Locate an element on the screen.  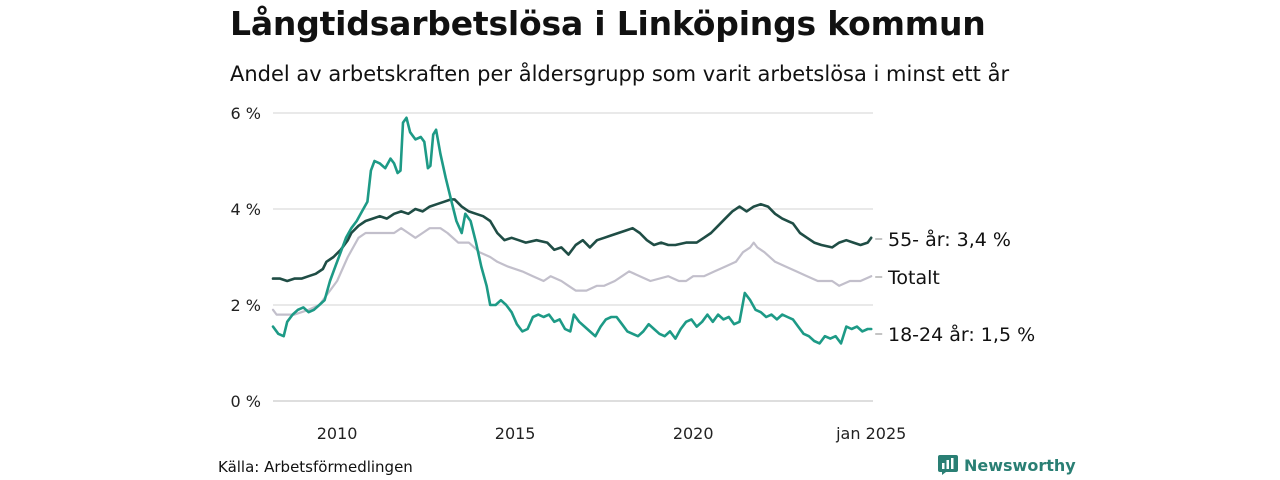
chart-title: Långtidsarbetslösa i Linköpings kommun is located at coordinates (608, 23).